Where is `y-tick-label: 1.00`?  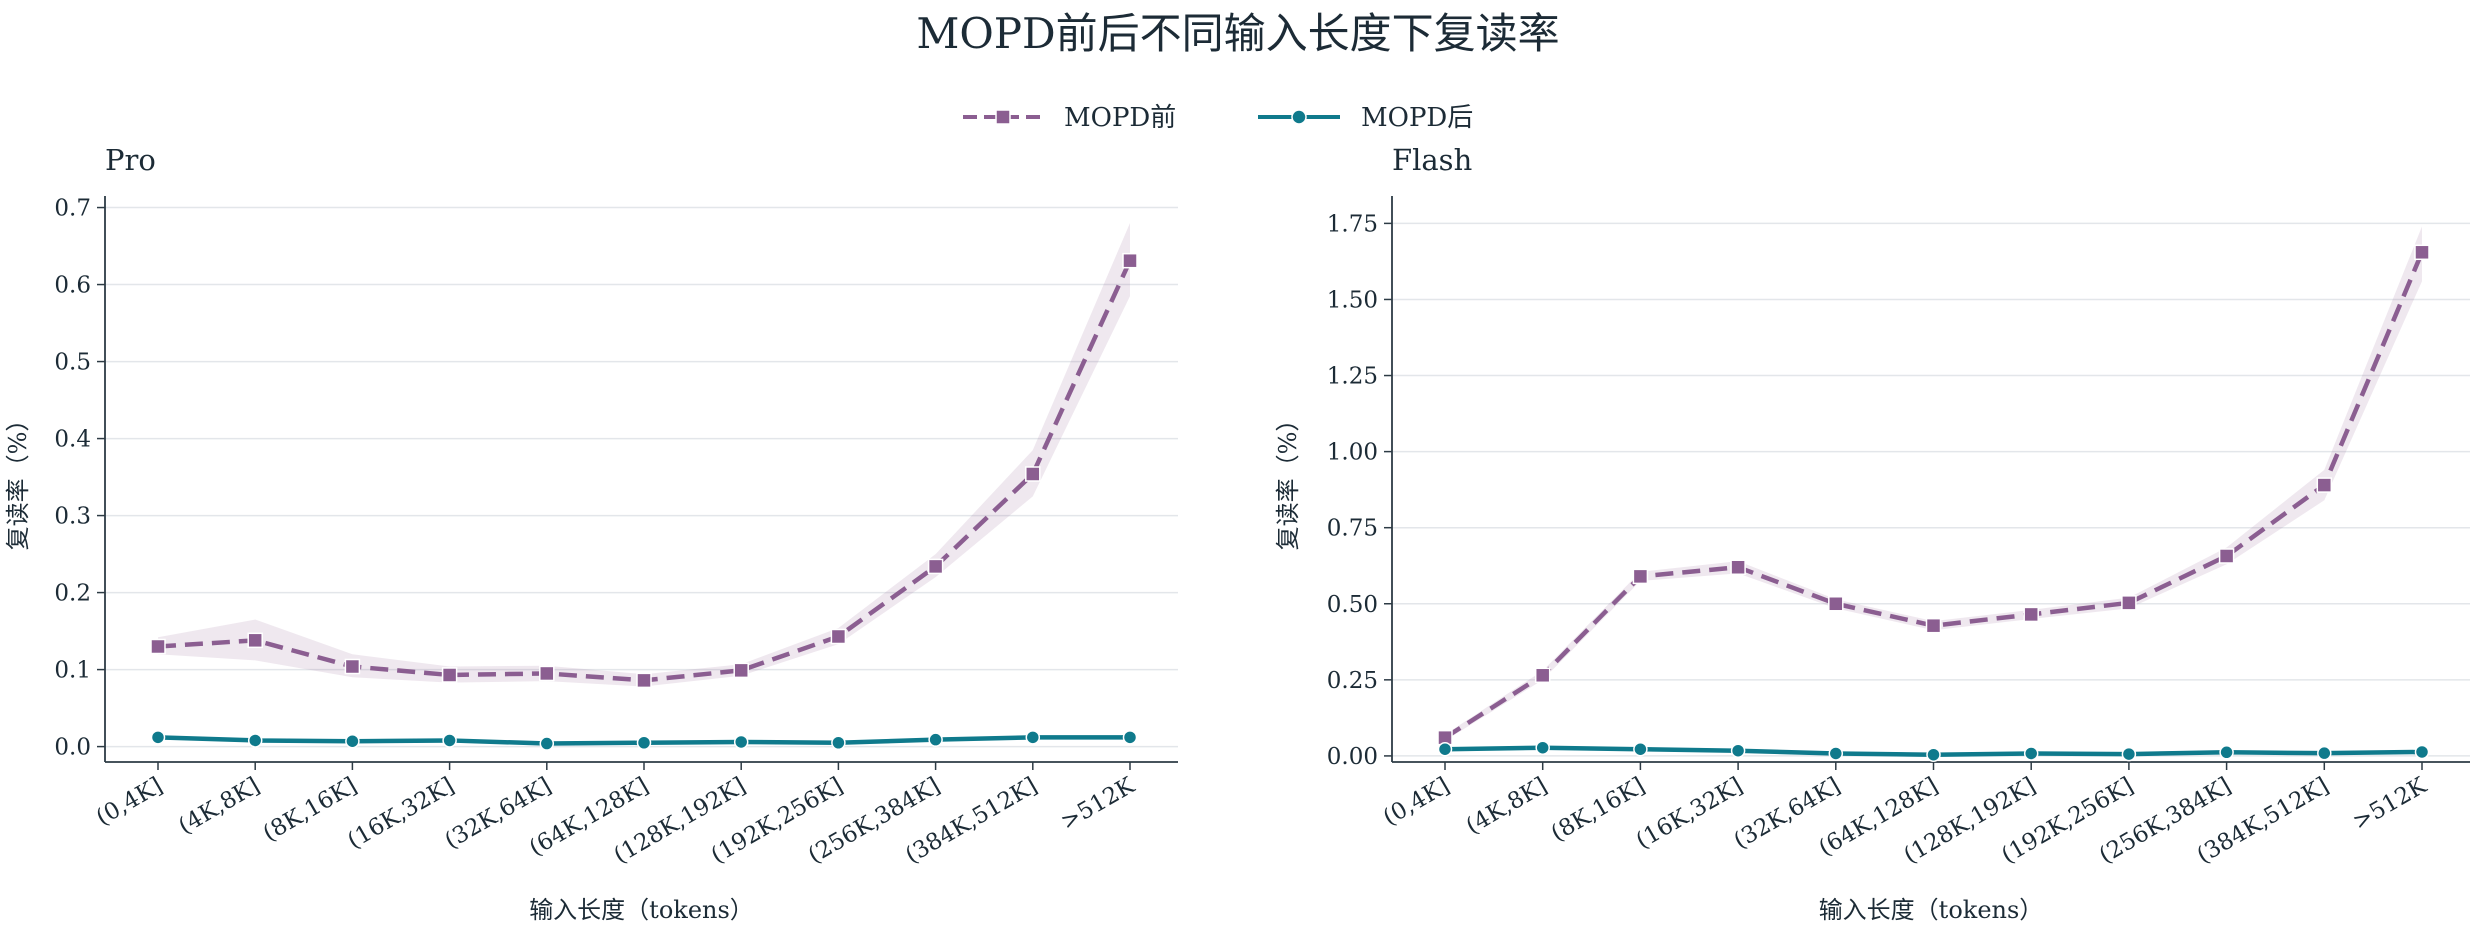 y-tick-label: 1.00 is located at coordinates (1352, 453).